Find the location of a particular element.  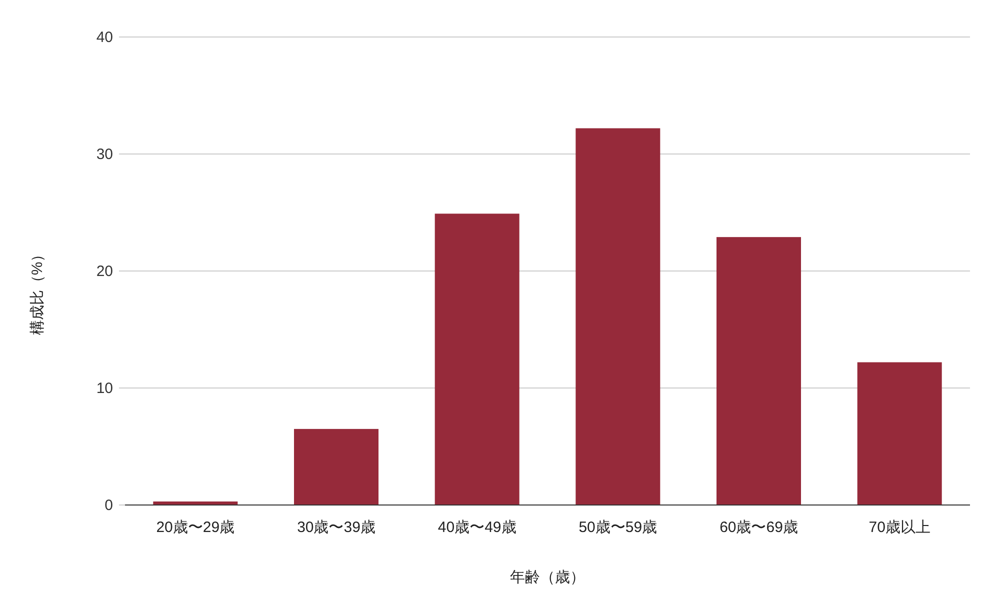

x-tick-label: 50歳〜59歳 is located at coordinates (618, 527).